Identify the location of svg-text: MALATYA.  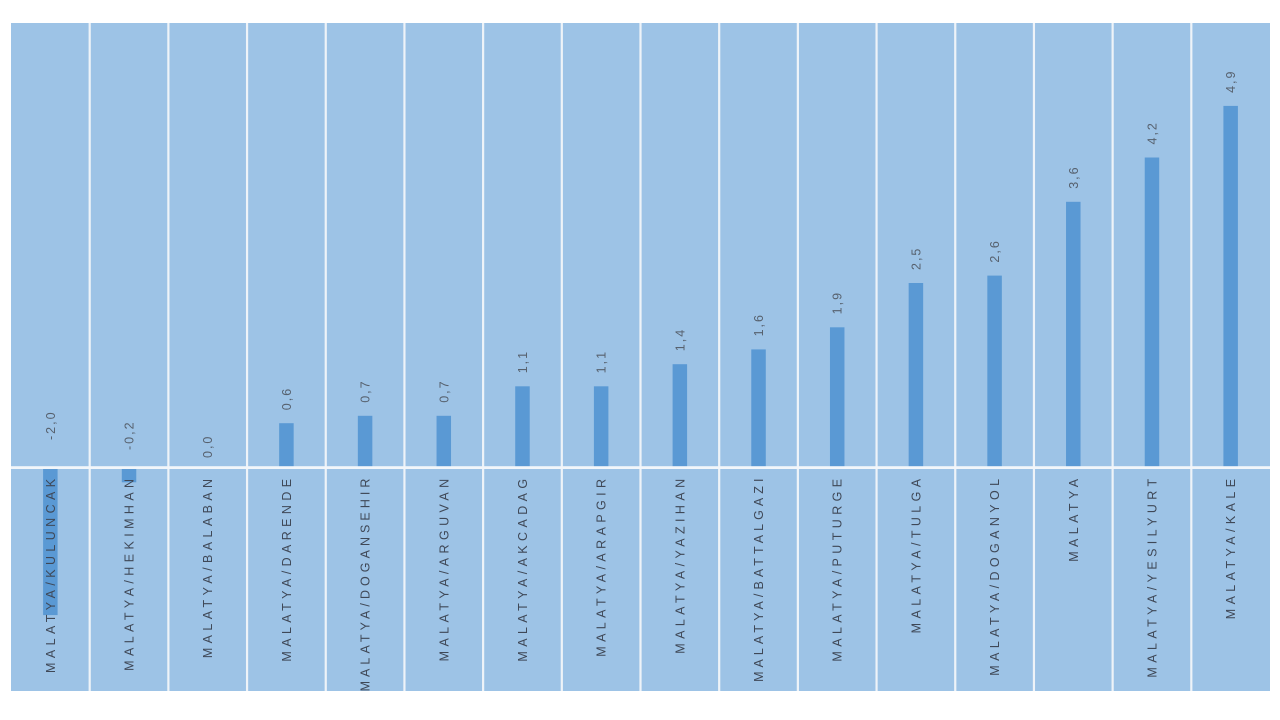
(1074, 518).